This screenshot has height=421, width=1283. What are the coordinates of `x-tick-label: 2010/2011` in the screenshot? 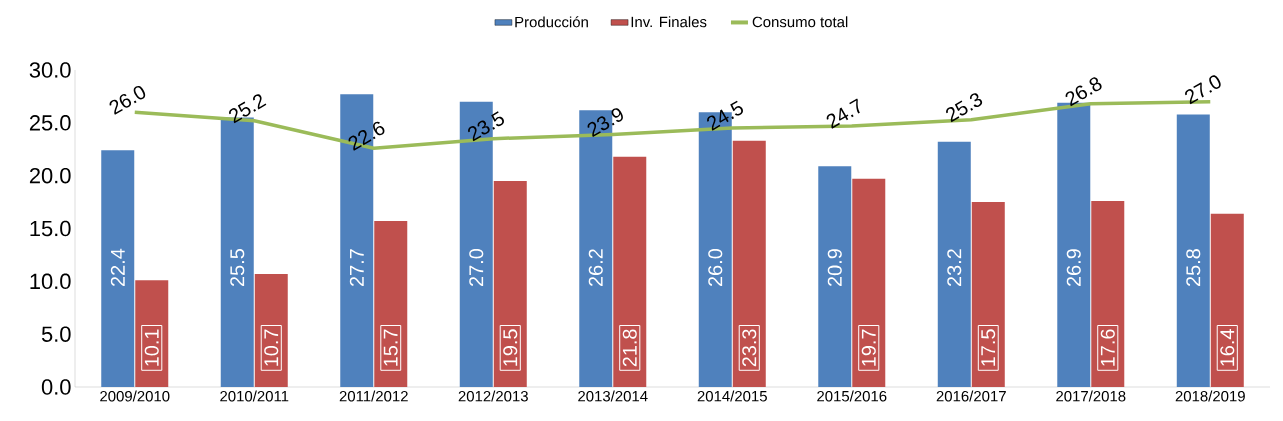 It's located at (254, 396).